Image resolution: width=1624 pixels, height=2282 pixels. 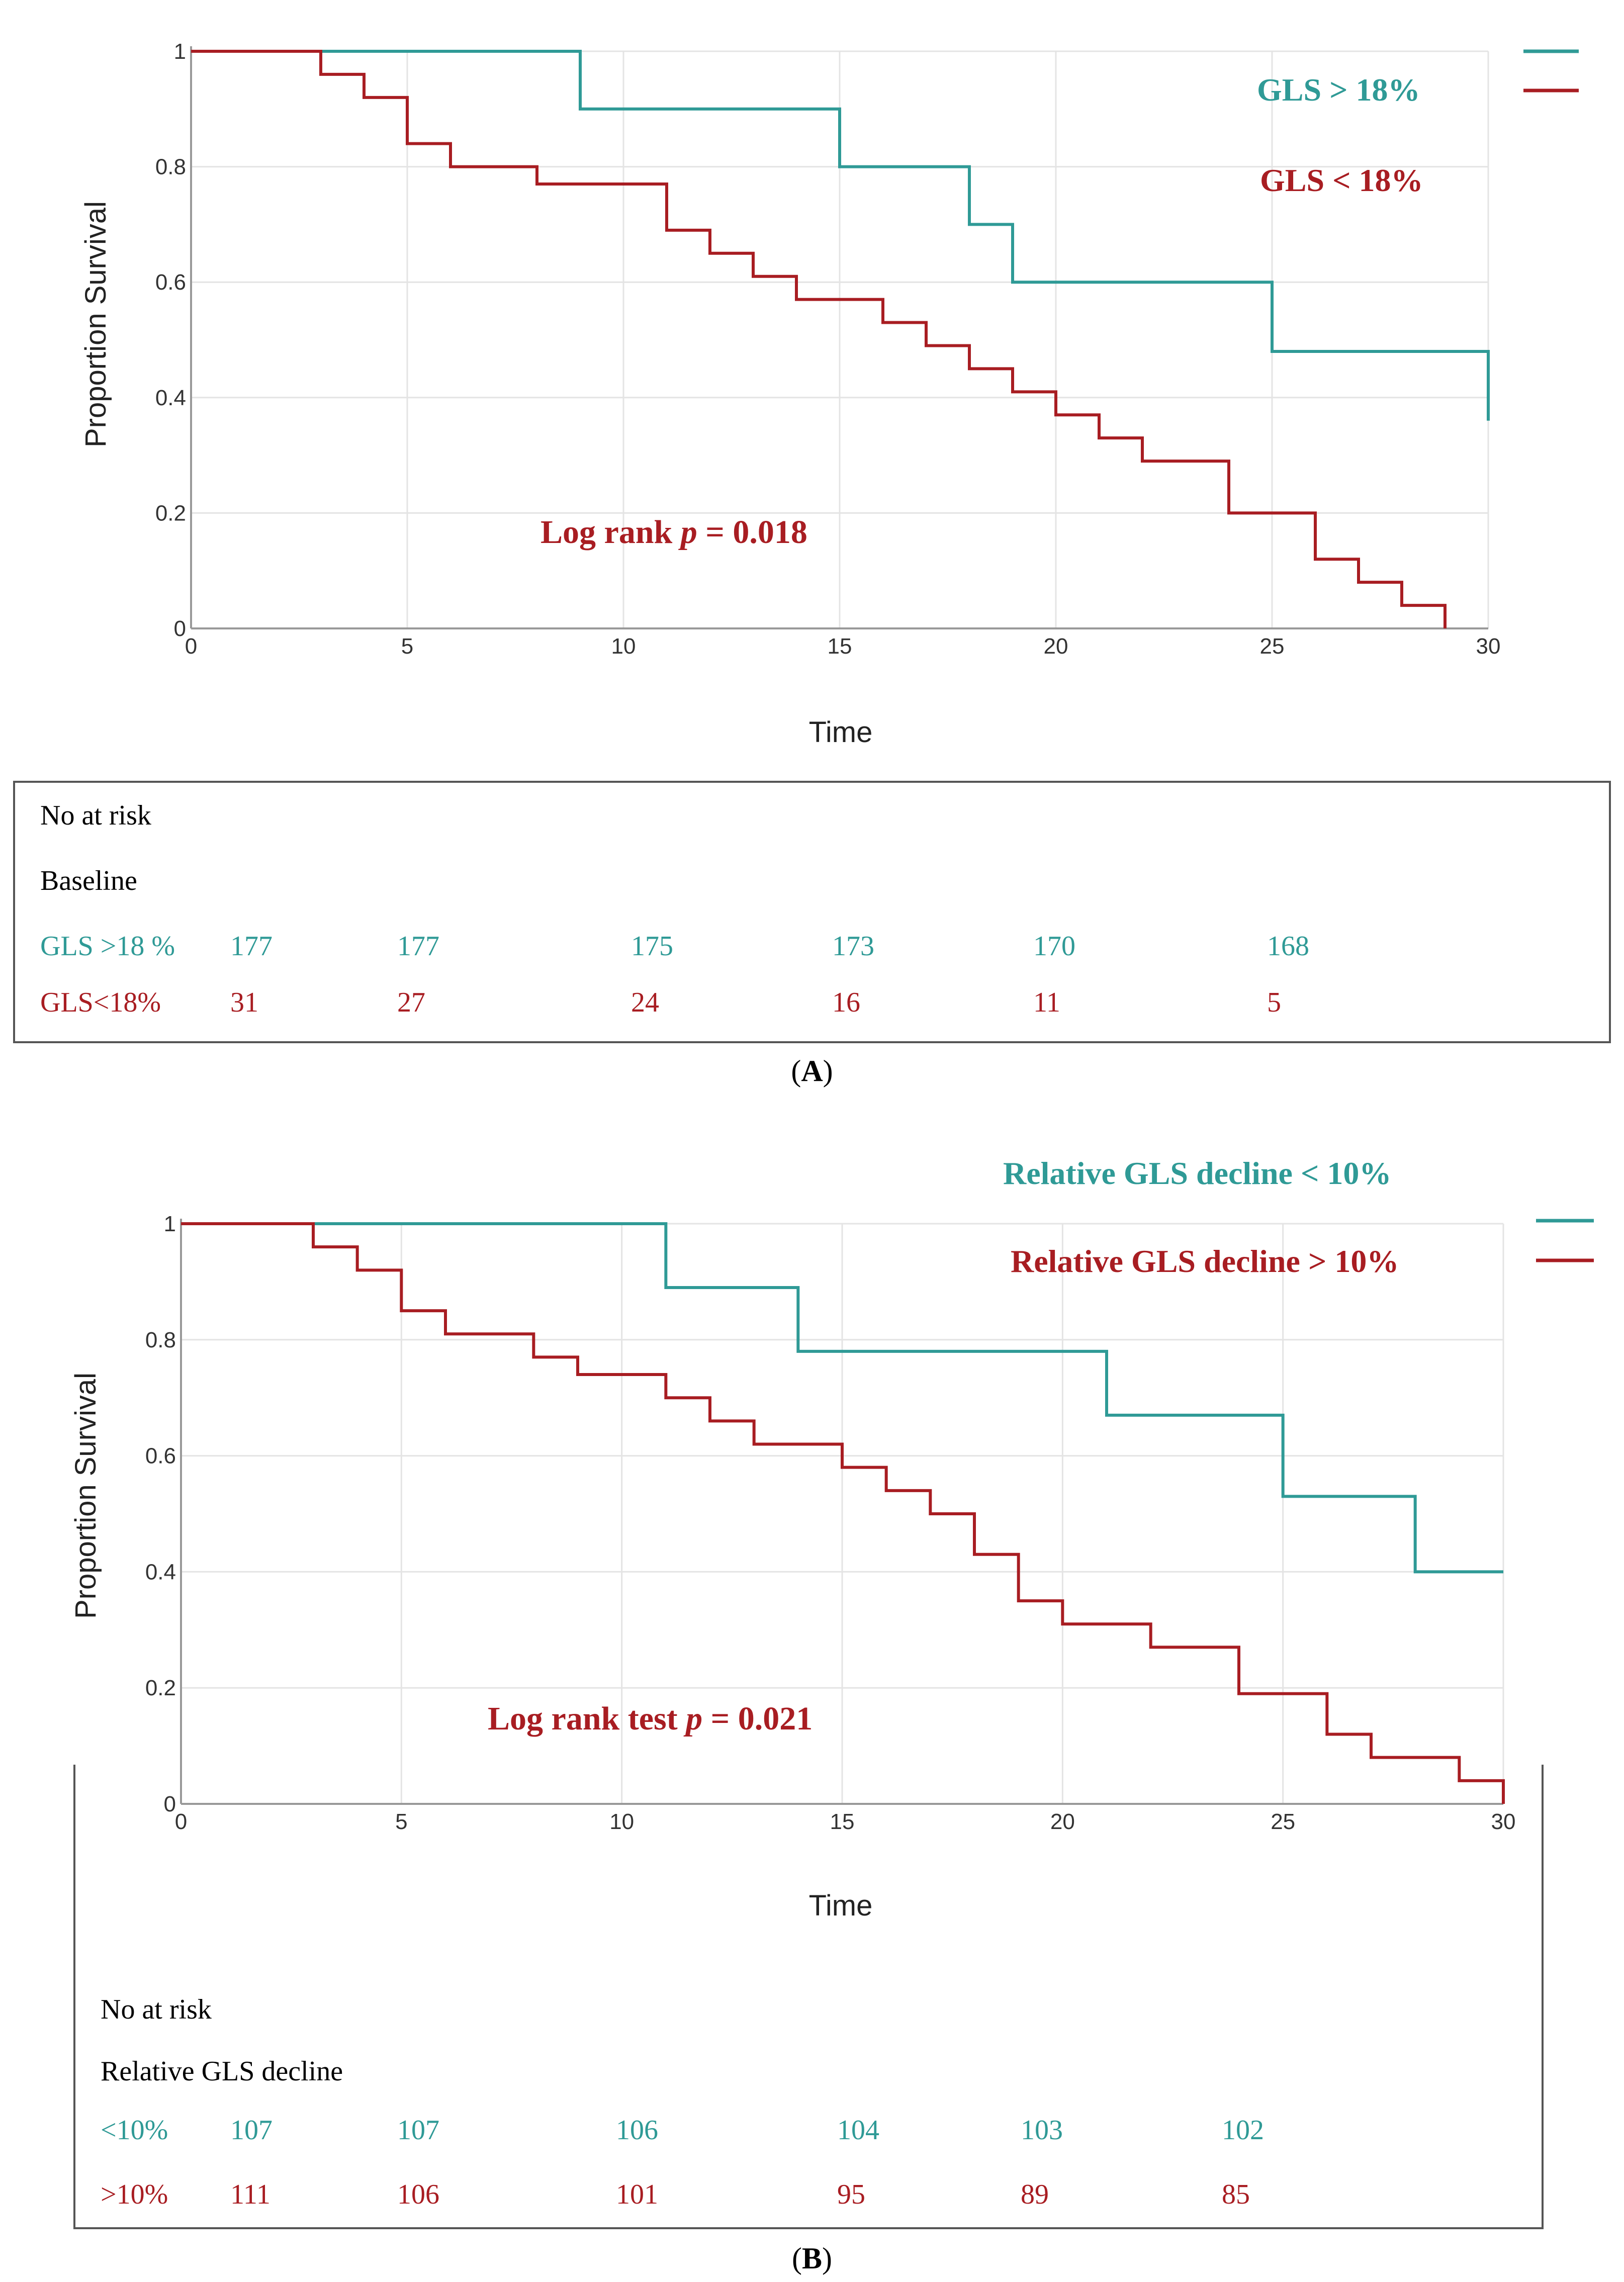 I want to click on panel-b-risk-title: No at risk, so click(x=157, y=2009).